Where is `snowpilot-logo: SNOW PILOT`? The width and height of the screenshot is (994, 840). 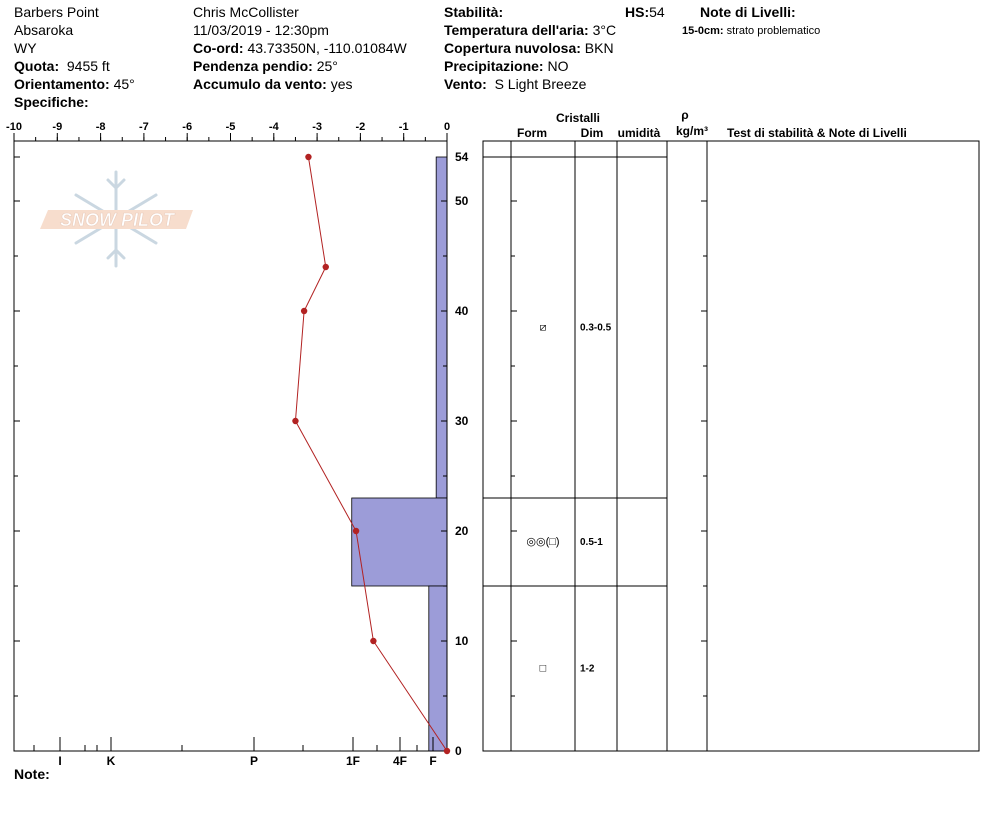
snowpilot-logo: SNOW PILOT is located at coordinates (116, 219).